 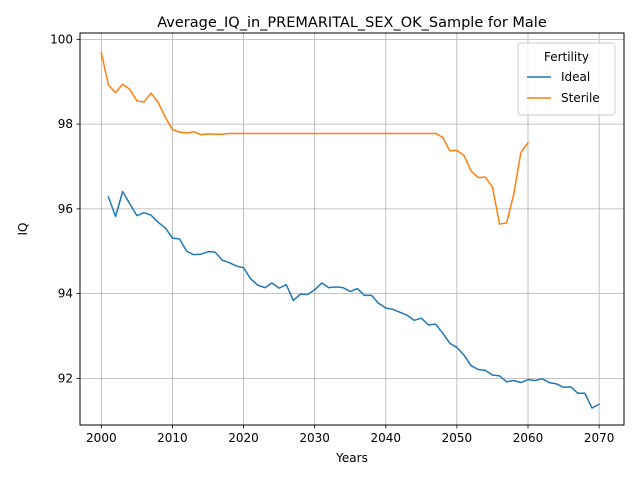 What do you see at coordinates (243, 438) in the screenshot?
I see `x-tick-label: 2020` at bounding box center [243, 438].